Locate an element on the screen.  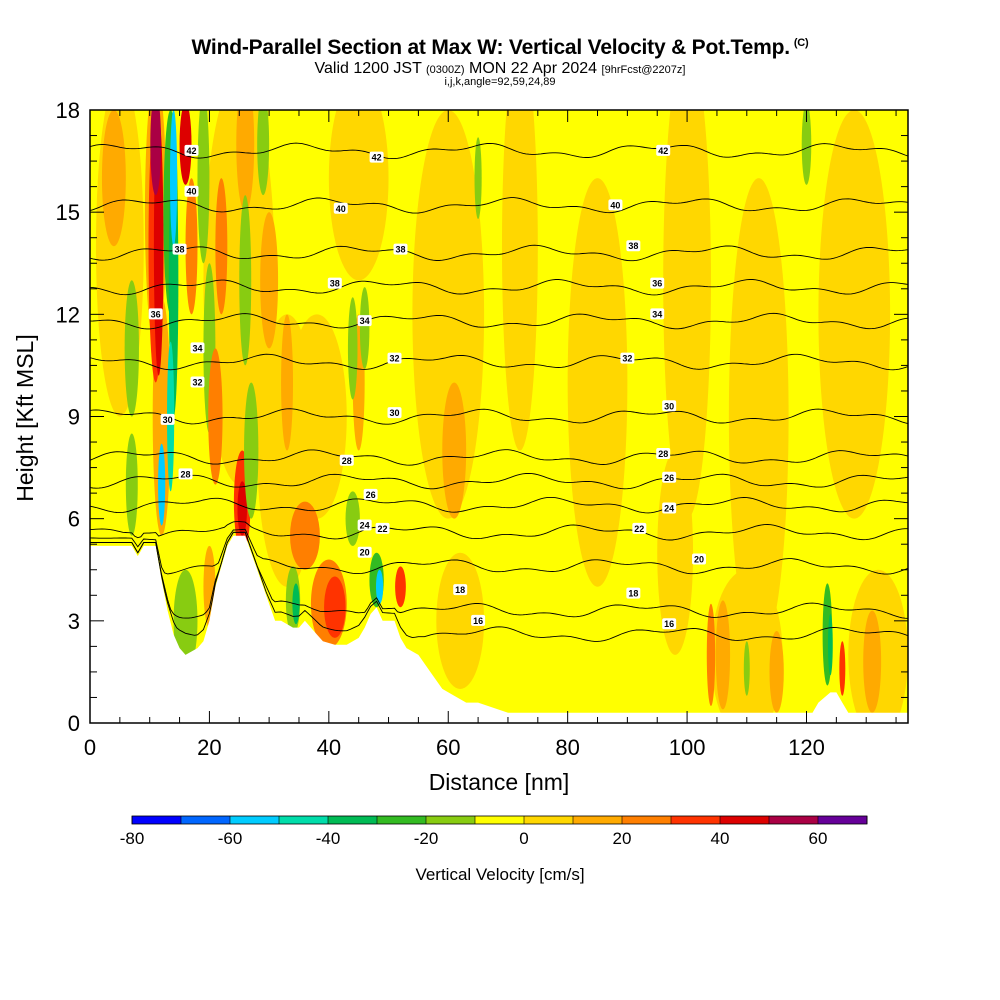
contour-label-text: 16 is located at coordinates (669, 624).